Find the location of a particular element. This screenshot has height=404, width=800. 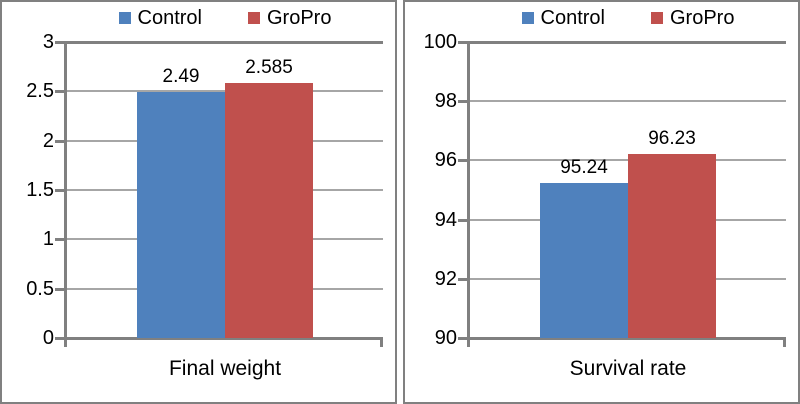

data-label-gropro: 96.23 is located at coordinates (672, 138).